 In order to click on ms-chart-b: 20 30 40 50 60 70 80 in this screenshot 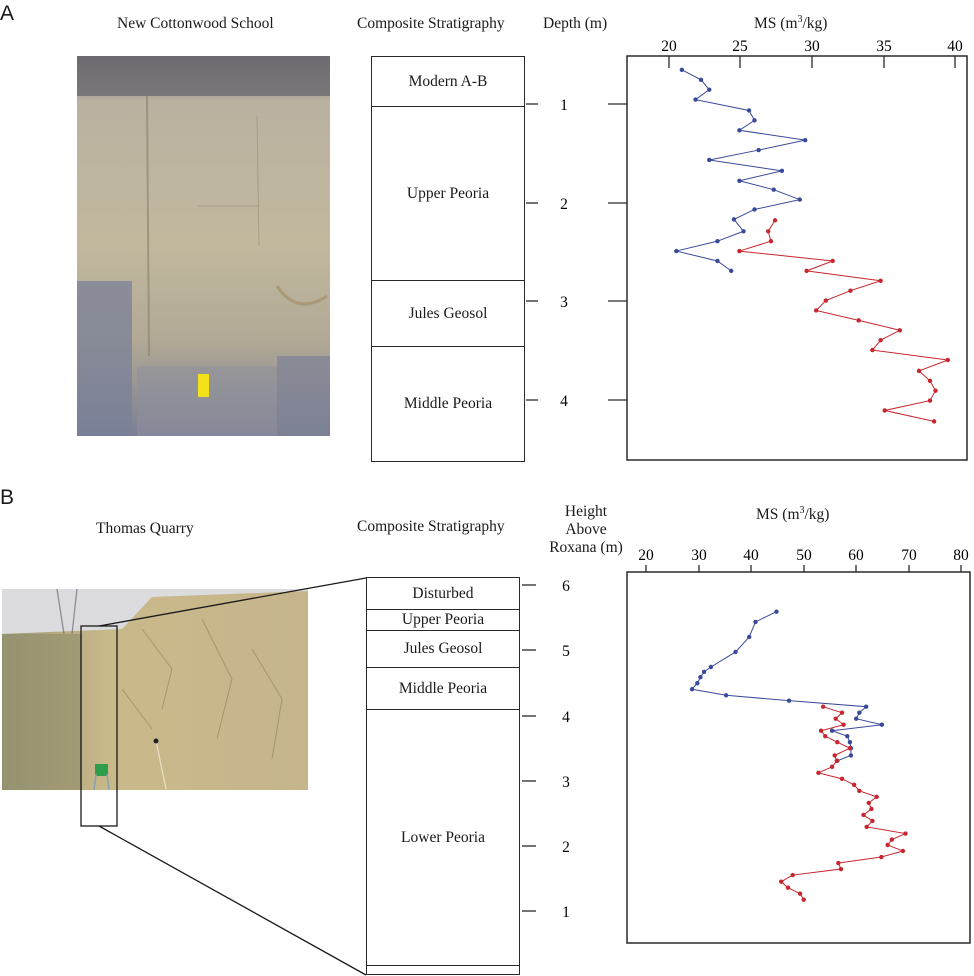, I will do `click(798, 745)`.